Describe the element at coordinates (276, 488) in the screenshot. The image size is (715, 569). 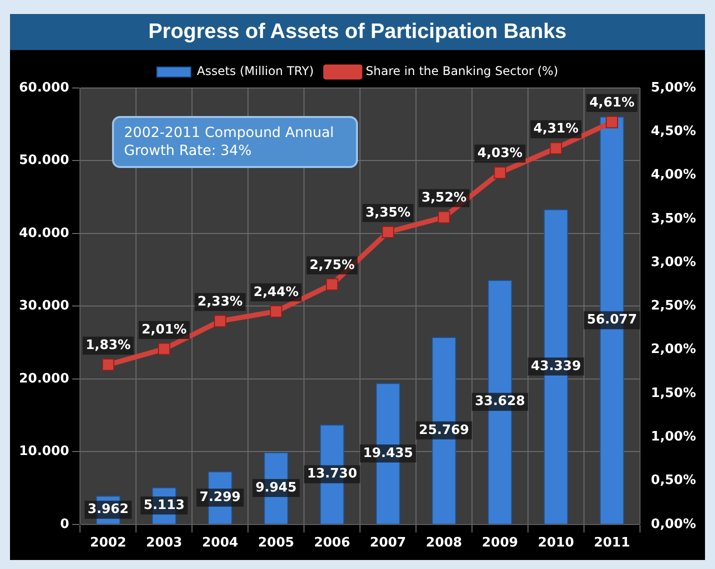
I see `data-label: 9.945` at that location.